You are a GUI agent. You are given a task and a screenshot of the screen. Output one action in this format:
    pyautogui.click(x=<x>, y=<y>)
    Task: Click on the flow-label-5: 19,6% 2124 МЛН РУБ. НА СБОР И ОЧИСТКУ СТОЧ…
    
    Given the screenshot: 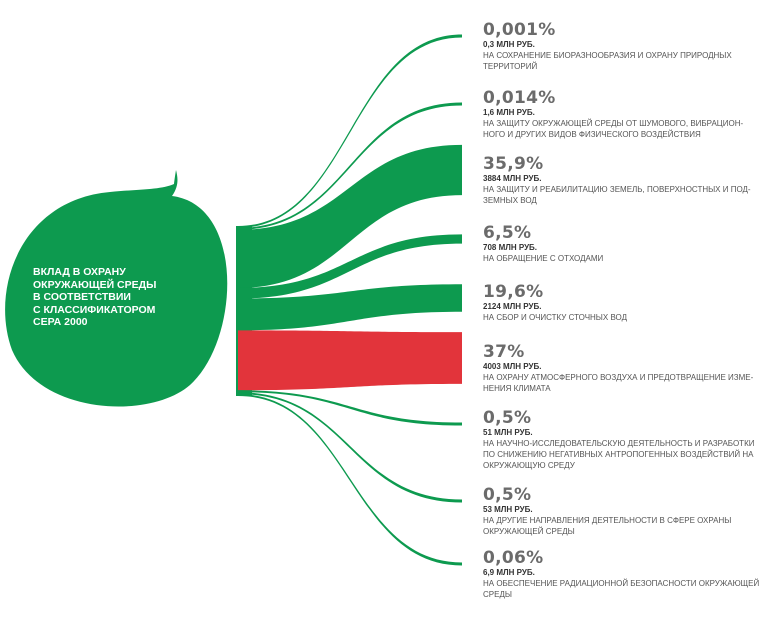 What is the action you would take?
    pyautogui.click(x=628, y=303)
    